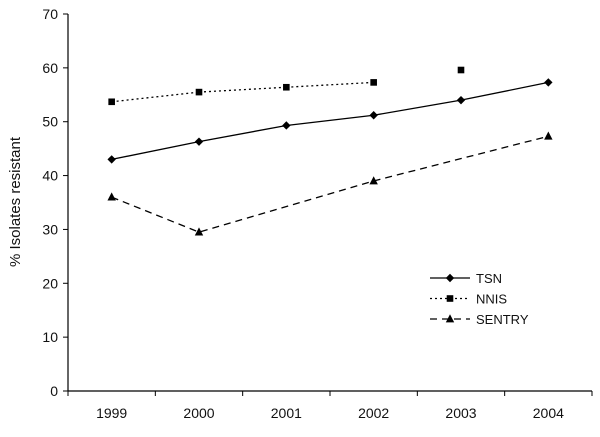  I want to click on legend-item: NNIS, so click(468, 299).